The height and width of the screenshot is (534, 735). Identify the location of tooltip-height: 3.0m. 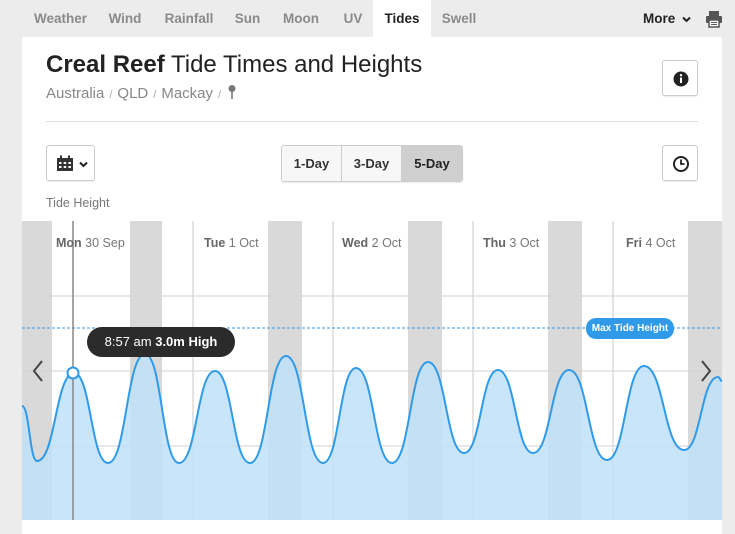
(170, 341).